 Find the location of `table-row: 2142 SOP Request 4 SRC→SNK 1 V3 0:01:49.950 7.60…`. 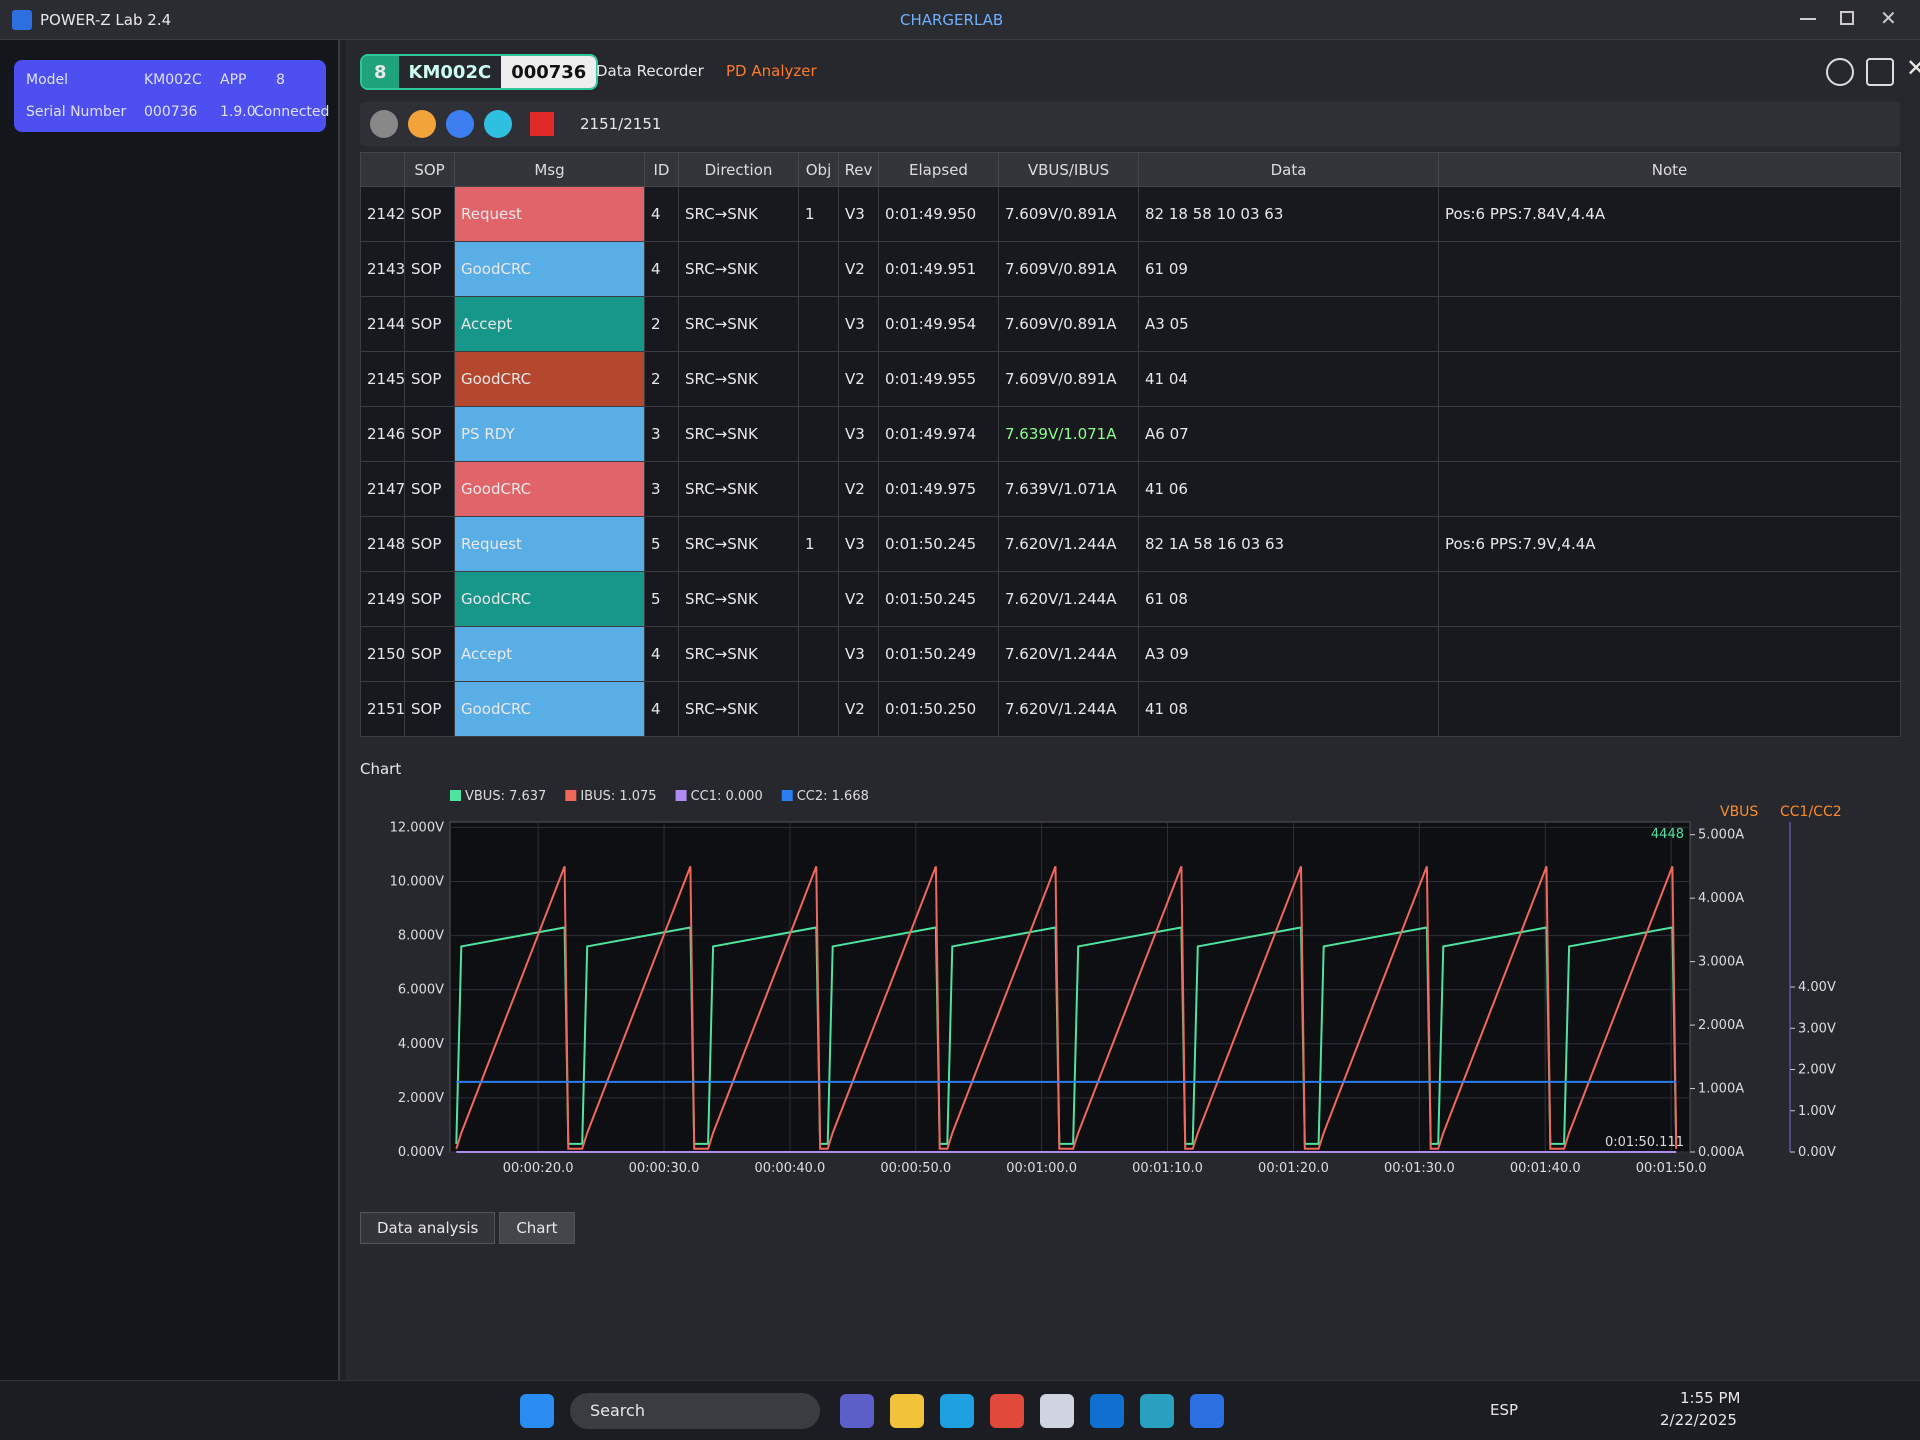

table-row: 2142 SOP Request 4 SRC→SNK 1 V3 0:01:49.950 7.60… is located at coordinates (1130, 214).